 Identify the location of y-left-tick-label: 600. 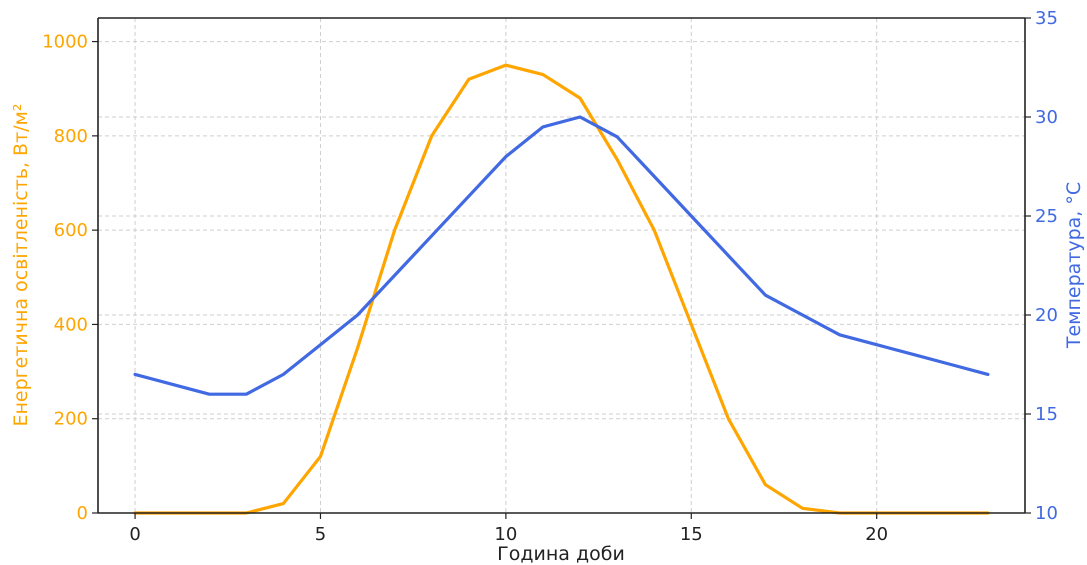
(71, 230).